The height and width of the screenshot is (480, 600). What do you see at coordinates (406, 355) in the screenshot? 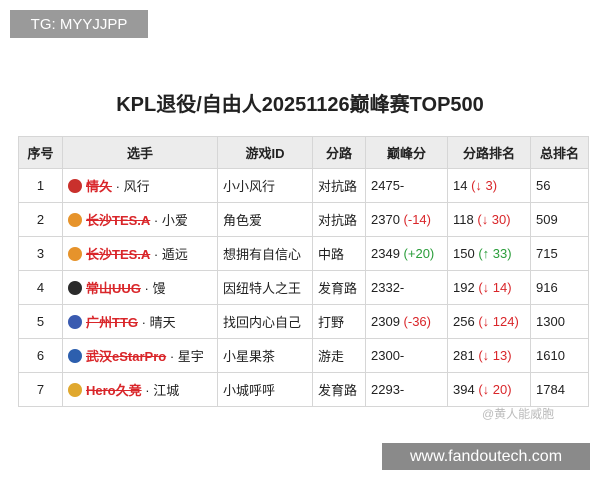
I see `score-cell: 2300-` at bounding box center [406, 355].